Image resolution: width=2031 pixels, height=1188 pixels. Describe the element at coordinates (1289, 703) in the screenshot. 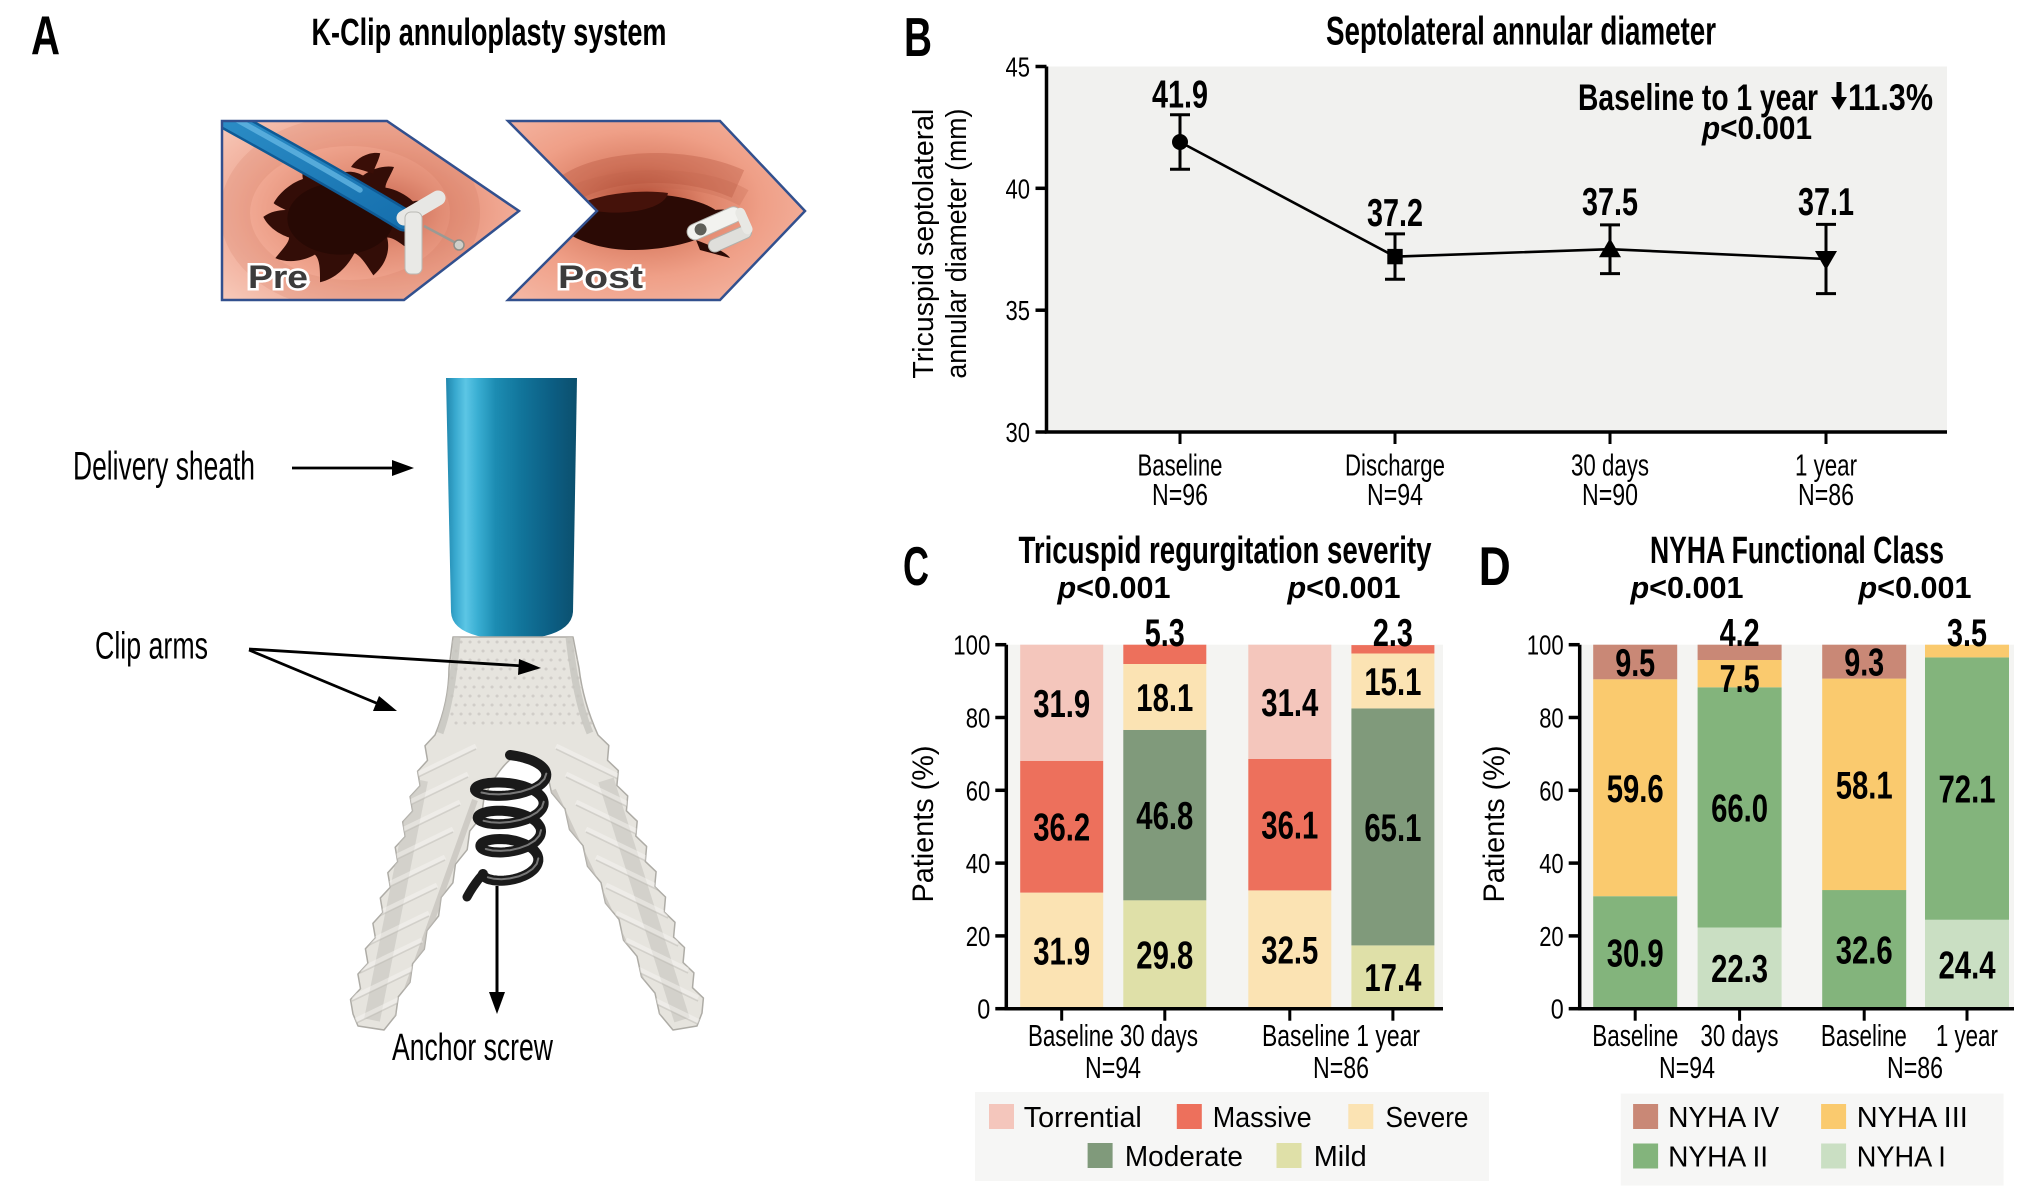

I see `svg-text: 31.4` at that location.